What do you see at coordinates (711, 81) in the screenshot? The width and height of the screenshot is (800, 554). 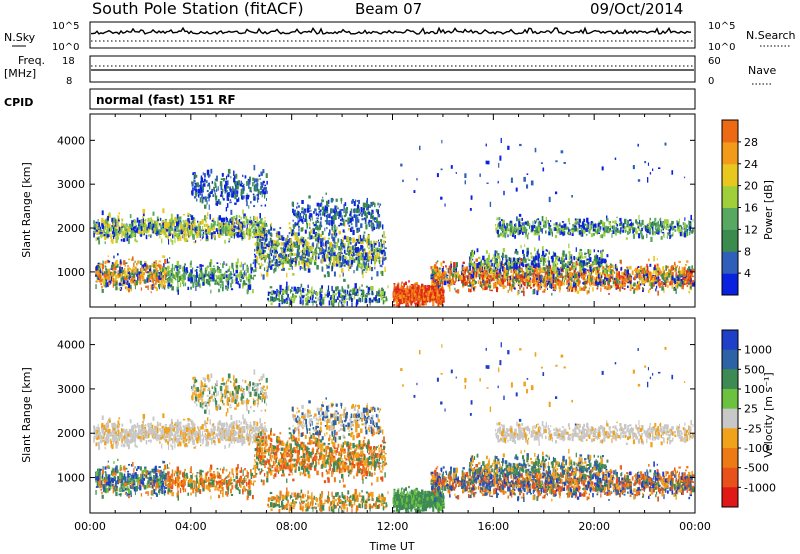 I see `nave-tick-bottom: 0` at bounding box center [711, 81].